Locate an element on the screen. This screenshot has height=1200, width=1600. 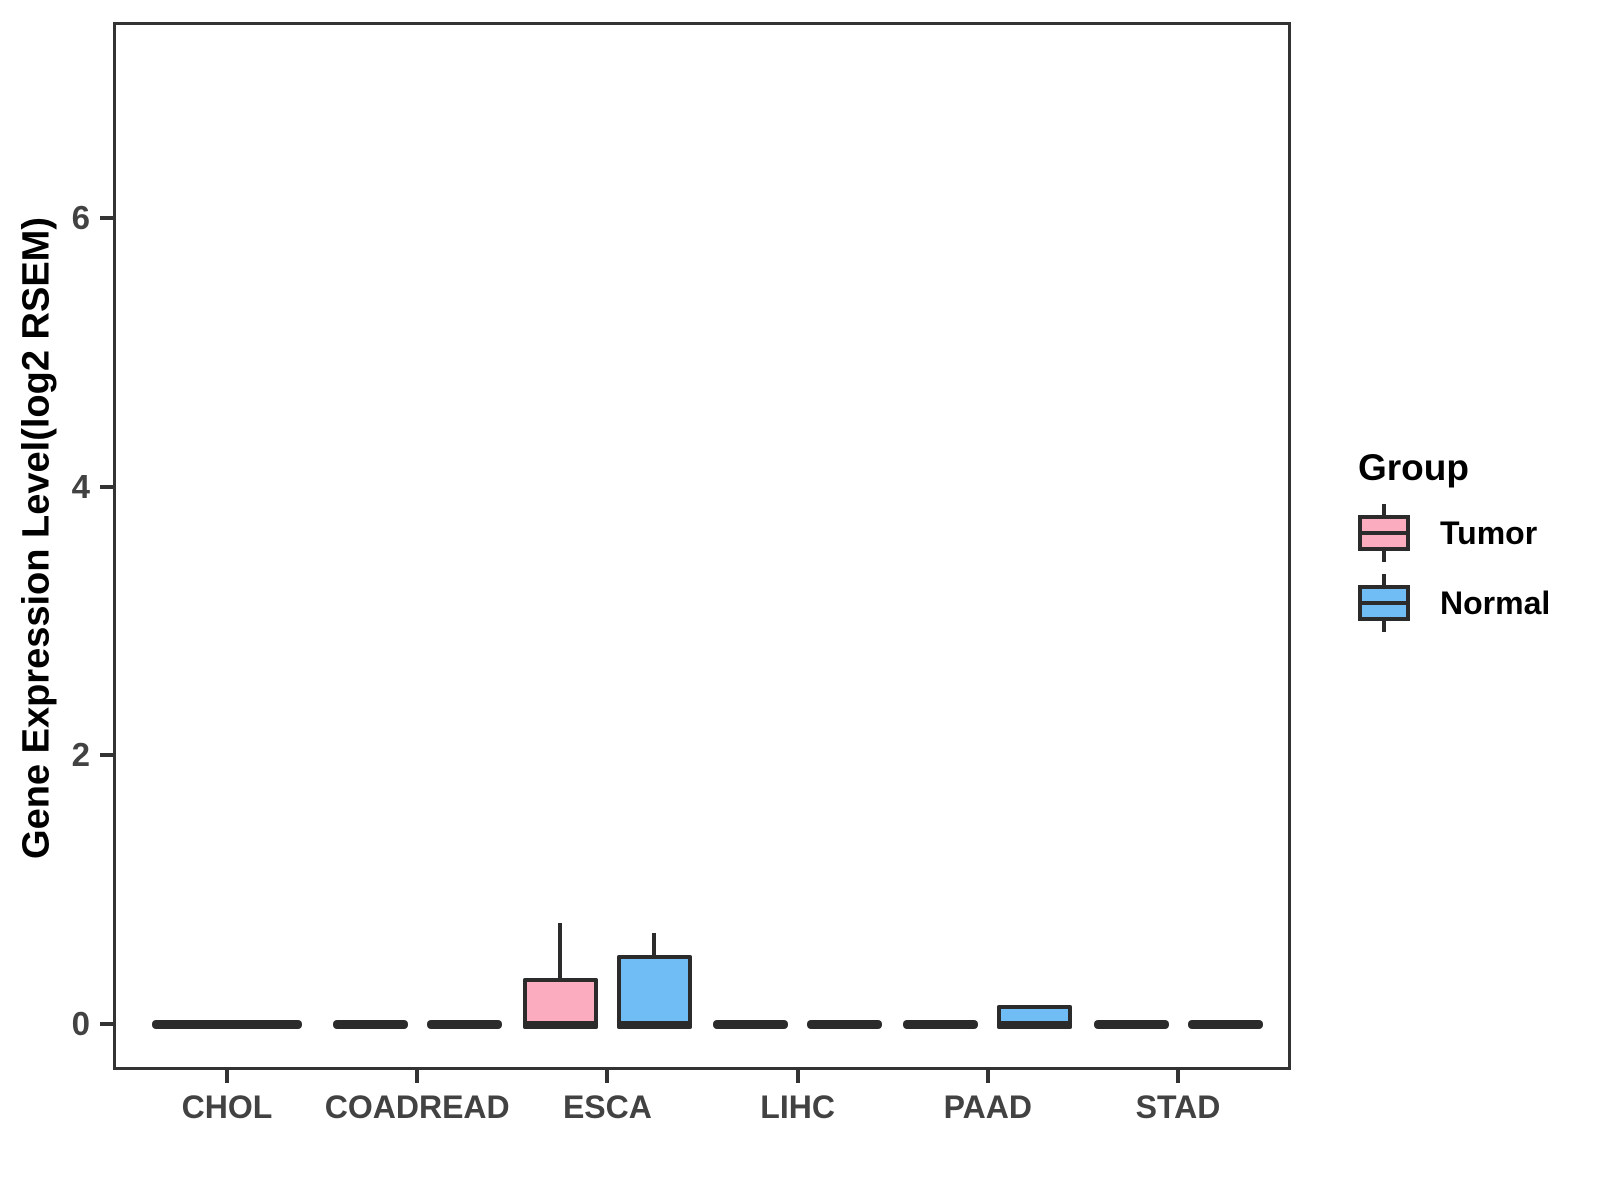
legend-key-normal: Normal is located at coordinates (1454, 603).